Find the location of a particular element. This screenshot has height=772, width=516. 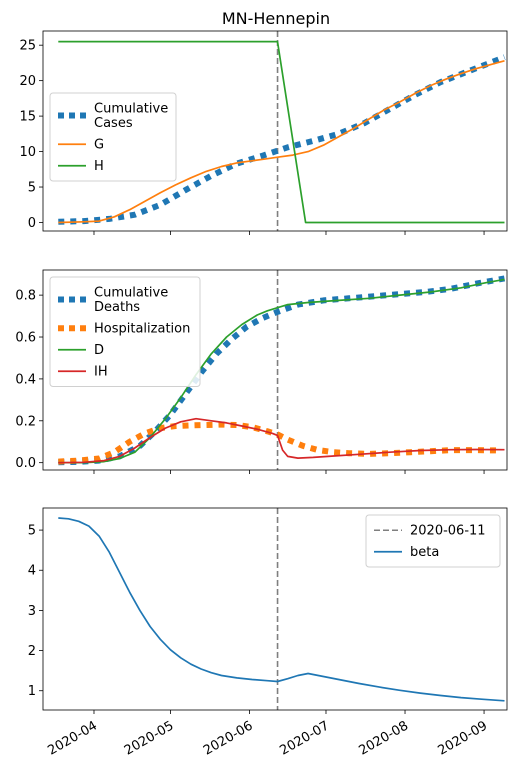

y-tick-label: 20 is located at coordinates (27, 81).